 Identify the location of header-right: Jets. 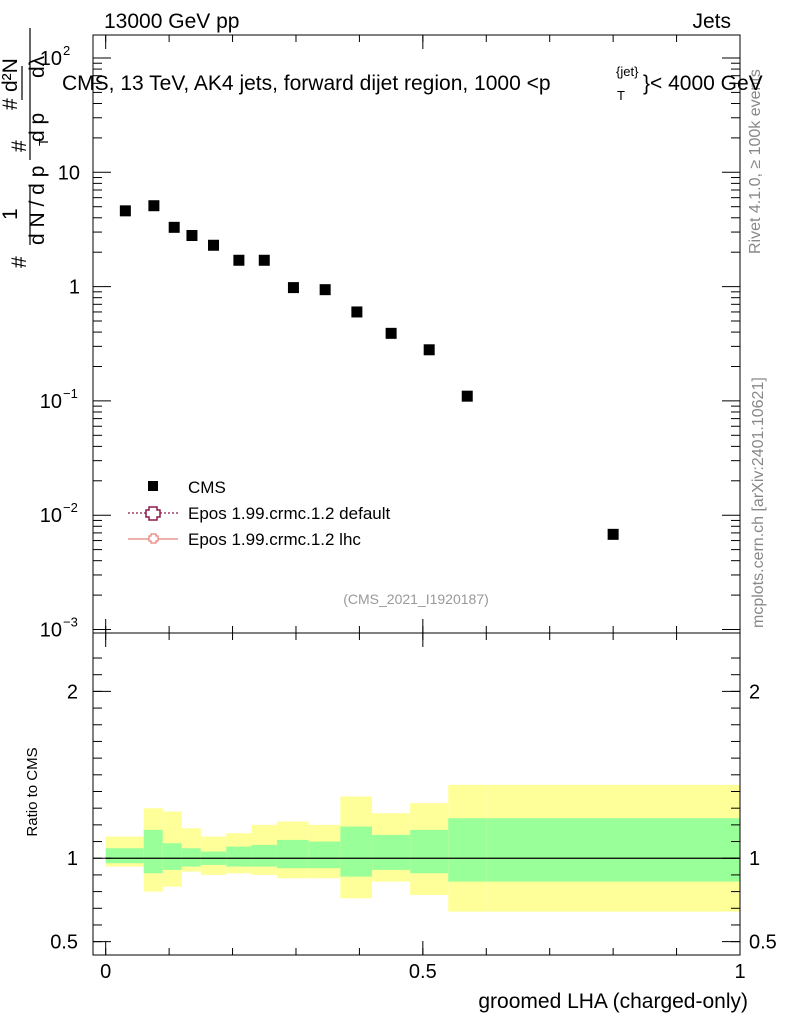
(711, 21).